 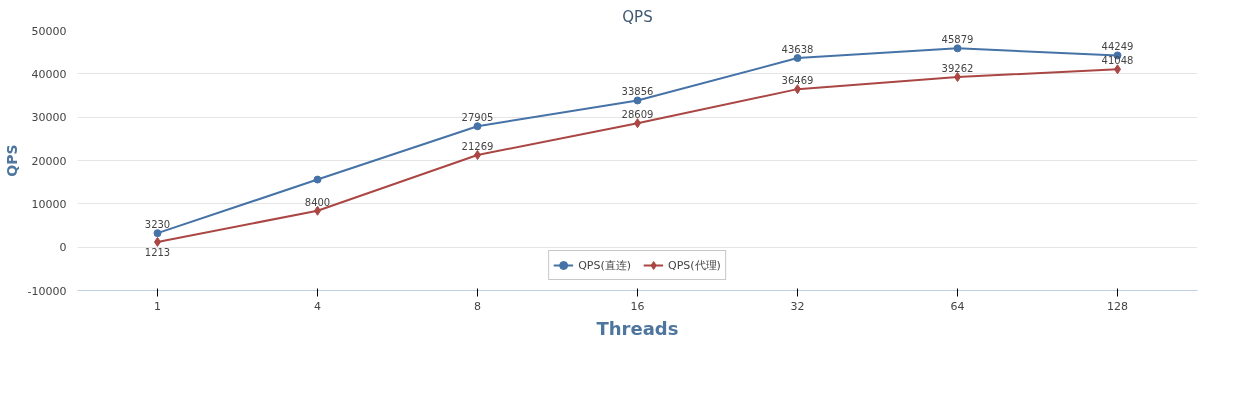 I want to click on y-tick-label: 30000, so click(x=49, y=118).